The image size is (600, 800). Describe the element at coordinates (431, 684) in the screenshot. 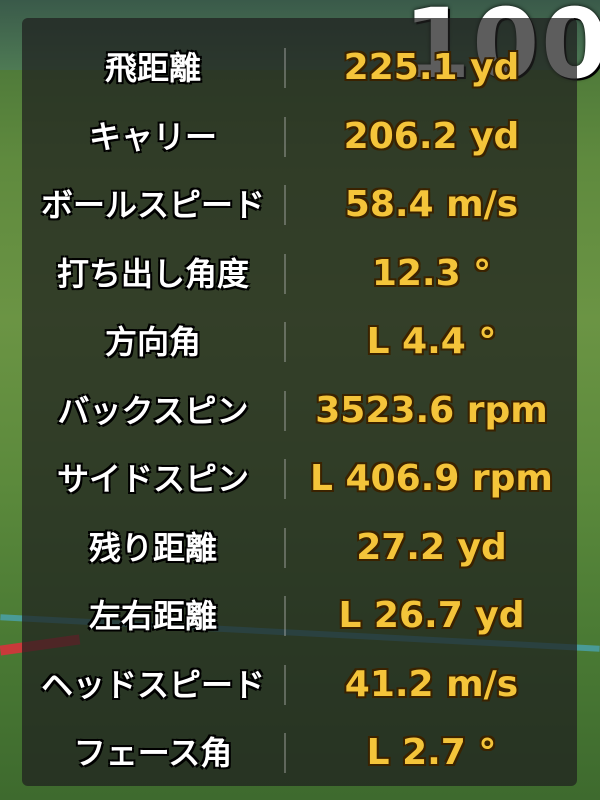

I see `stat-value: 41.2 m/s` at that location.